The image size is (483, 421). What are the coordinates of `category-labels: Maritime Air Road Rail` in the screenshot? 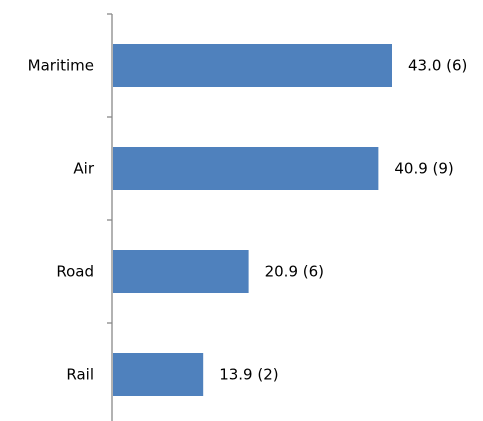 It's located at (61, 220).